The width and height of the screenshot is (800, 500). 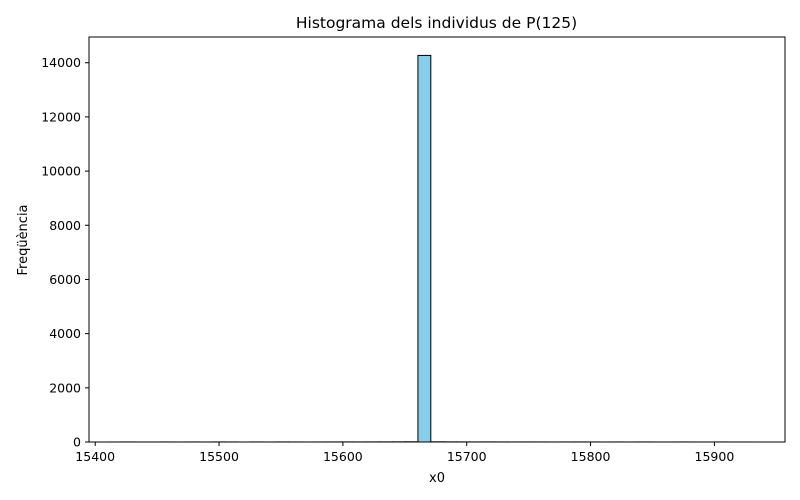 I want to click on y-tick-label: 8000, so click(x=65, y=225).